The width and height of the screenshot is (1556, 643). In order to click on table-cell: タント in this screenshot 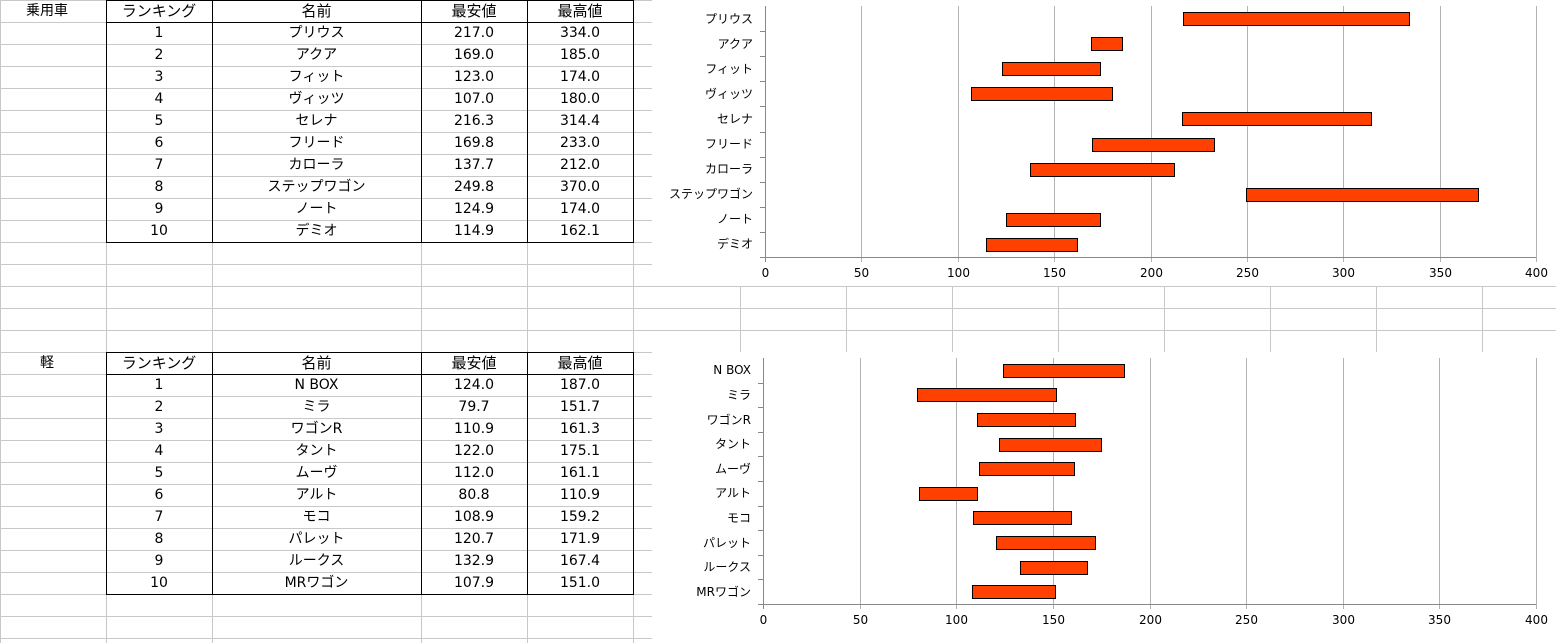, I will do `click(316, 451)`.